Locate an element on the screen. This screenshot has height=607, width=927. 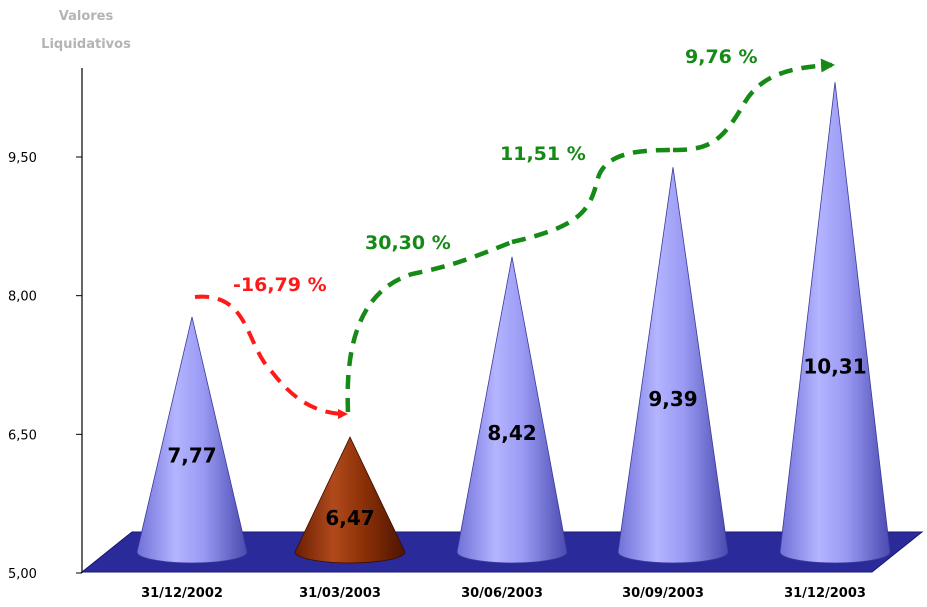
change-label: 30,30 % is located at coordinates (408, 243).